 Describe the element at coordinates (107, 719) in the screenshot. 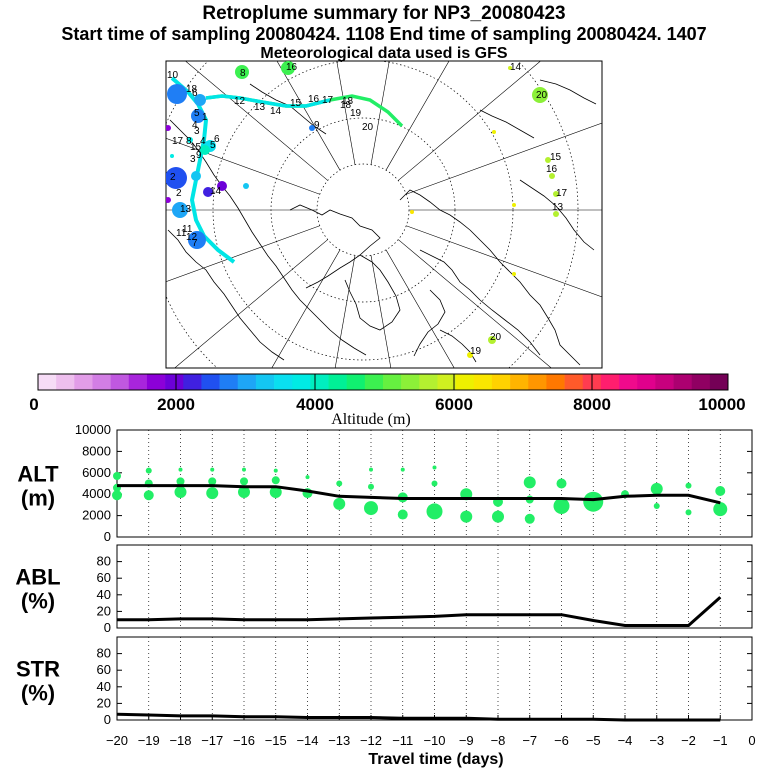

I see `y-tick-label: 0` at that location.